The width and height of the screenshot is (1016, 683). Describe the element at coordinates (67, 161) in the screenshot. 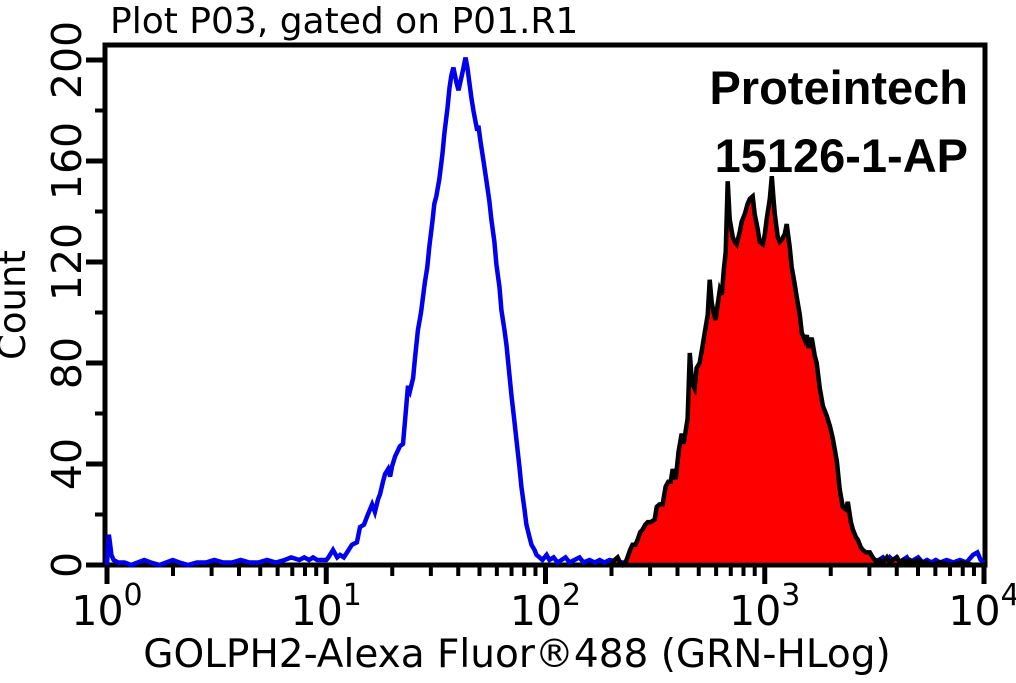

I see `y-tick-label: 160` at that location.